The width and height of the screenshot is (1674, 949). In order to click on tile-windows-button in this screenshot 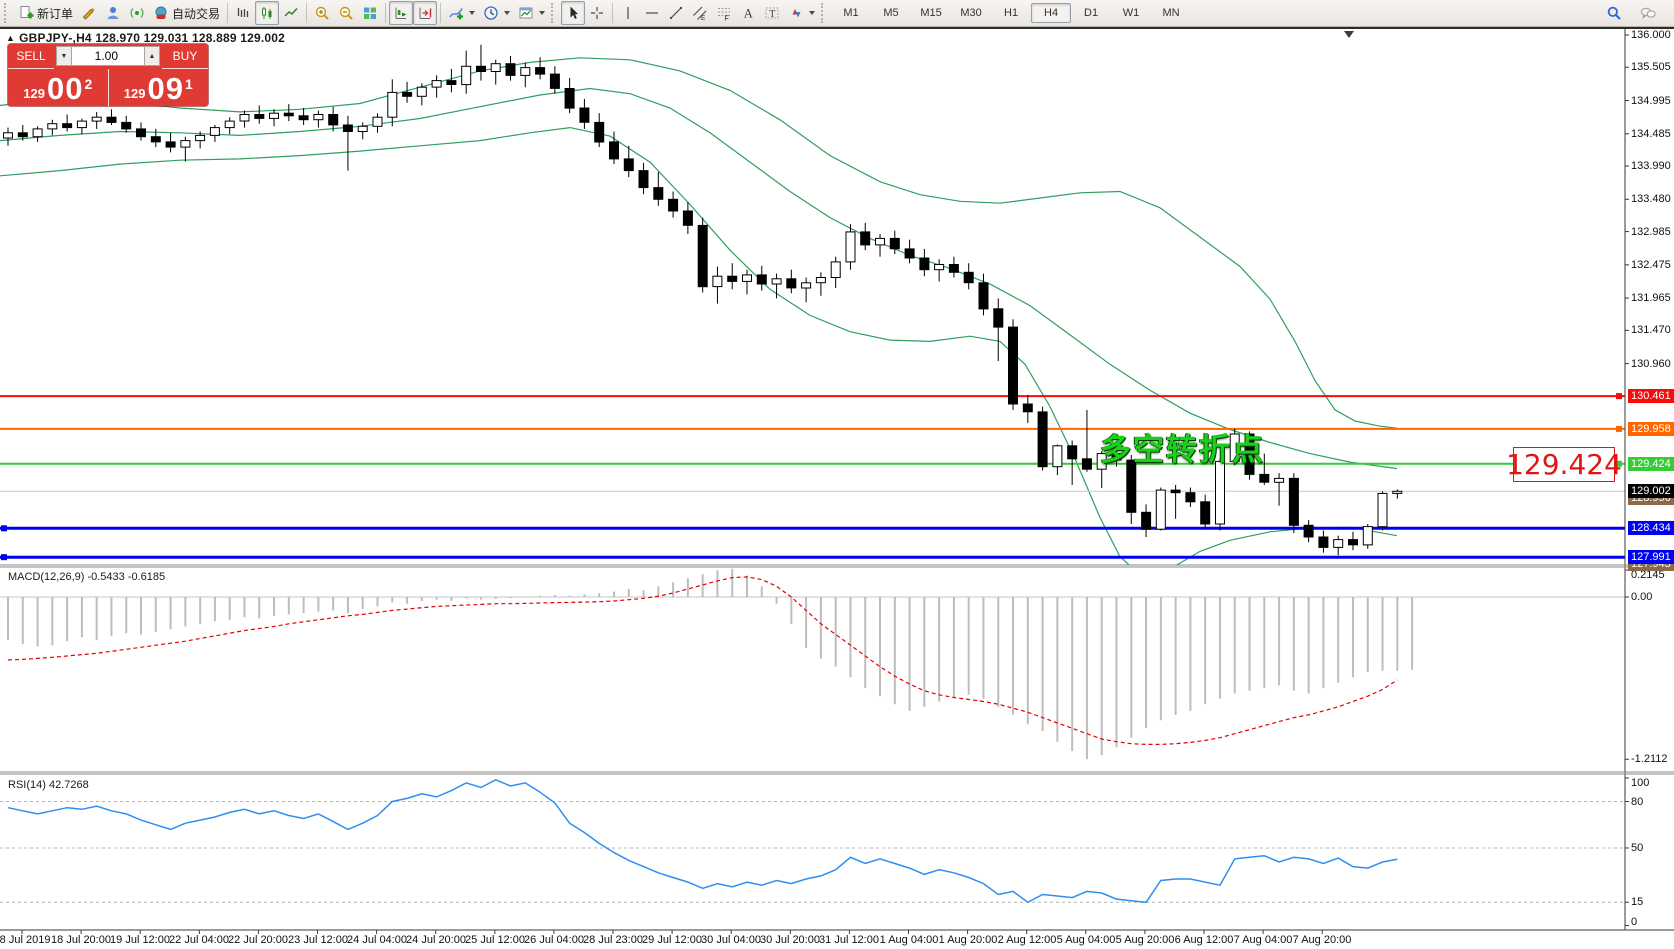, I will do `click(370, 13)`.